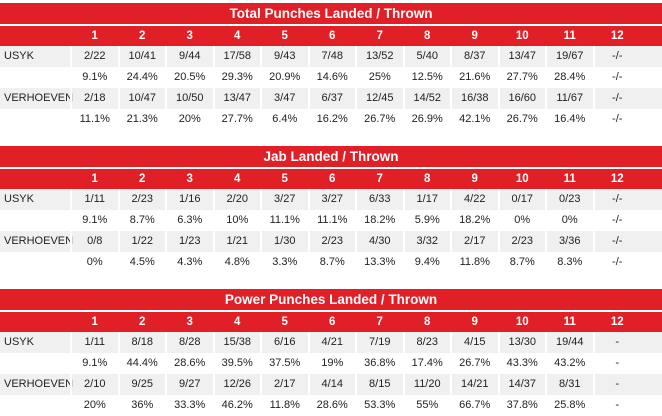  I want to click on round-header: 3, so click(189, 36).